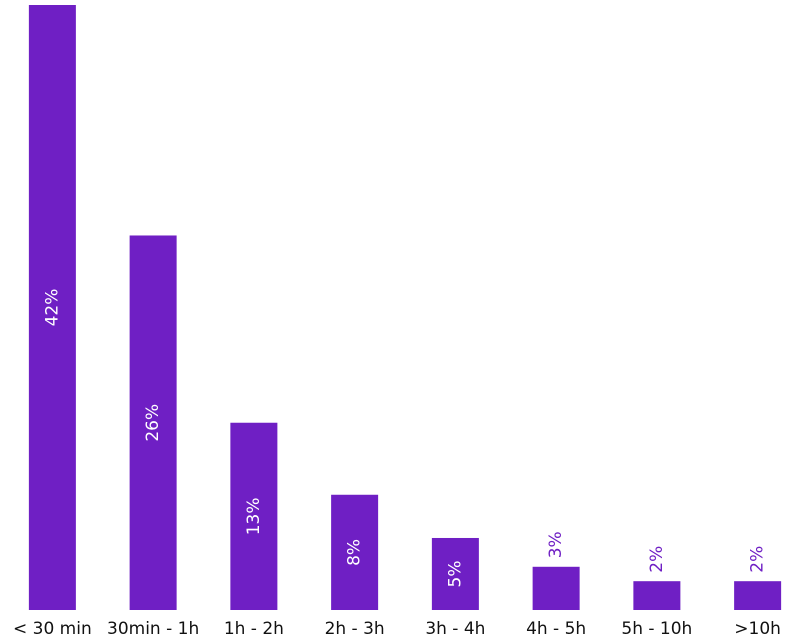 The width and height of the screenshot is (810, 644). Describe the element at coordinates (556, 544) in the screenshot. I see `value-label: 3%` at that location.